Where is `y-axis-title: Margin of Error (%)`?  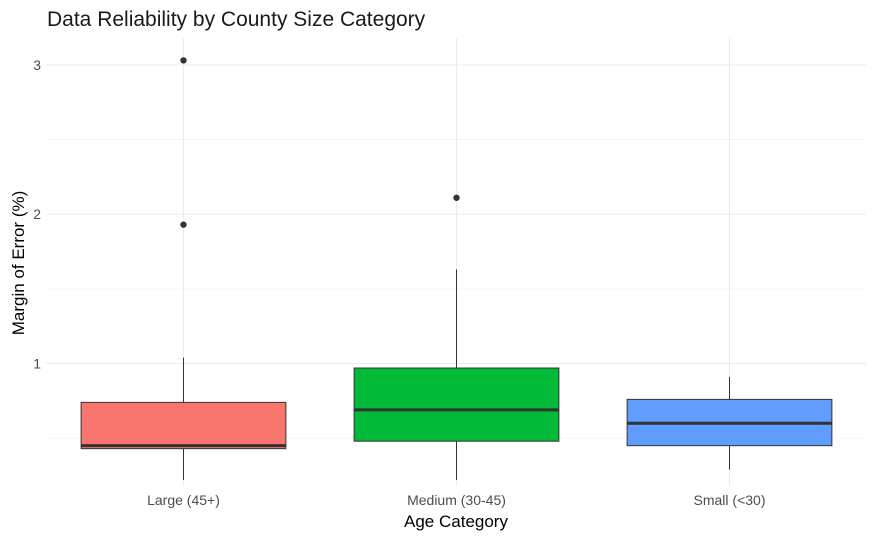 y-axis-title: Margin of Error (%) is located at coordinates (18, 263).